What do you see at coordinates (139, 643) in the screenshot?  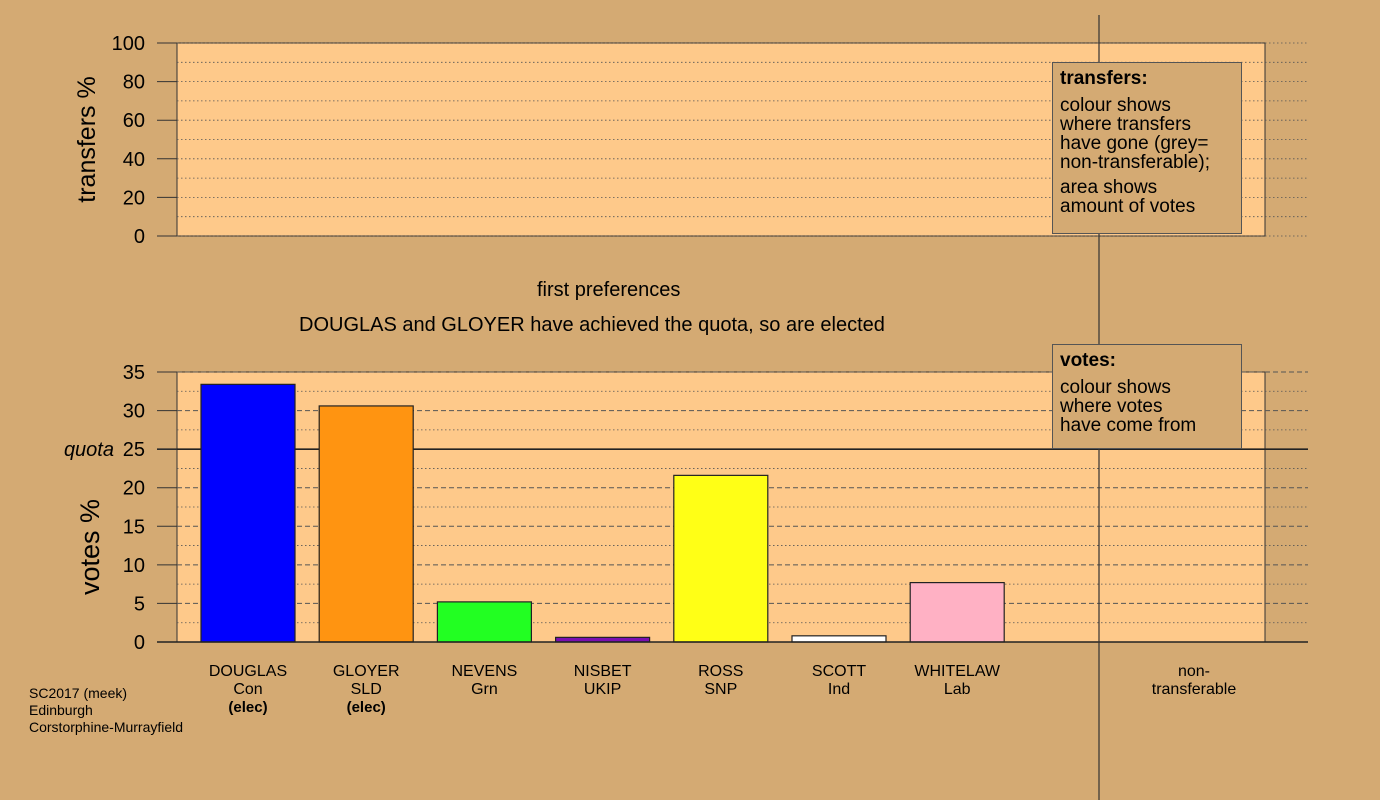 I see `votes-y-tick-label: 0` at bounding box center [139, 643].